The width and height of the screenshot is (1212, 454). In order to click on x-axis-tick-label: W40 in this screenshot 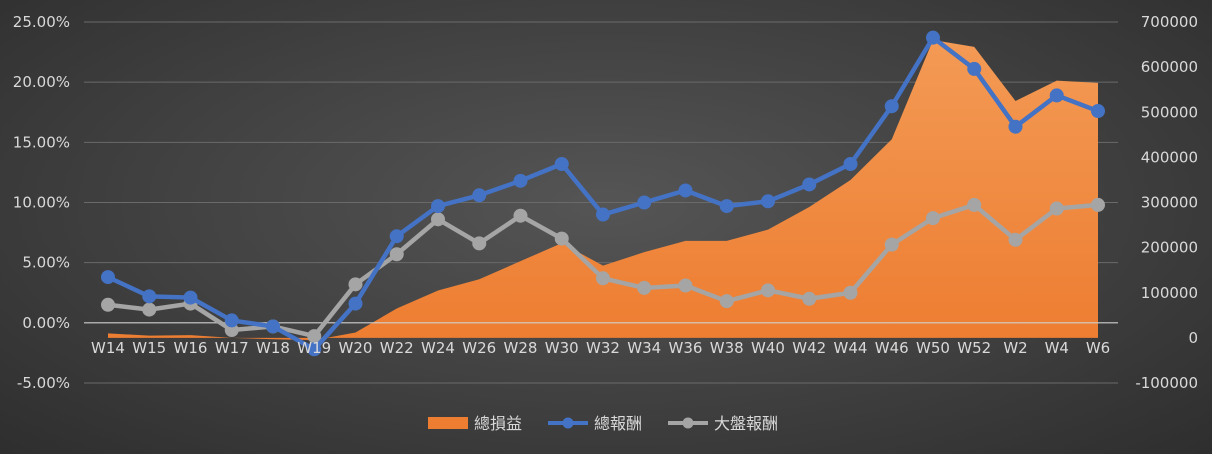, I will do `click(768, 348)`.